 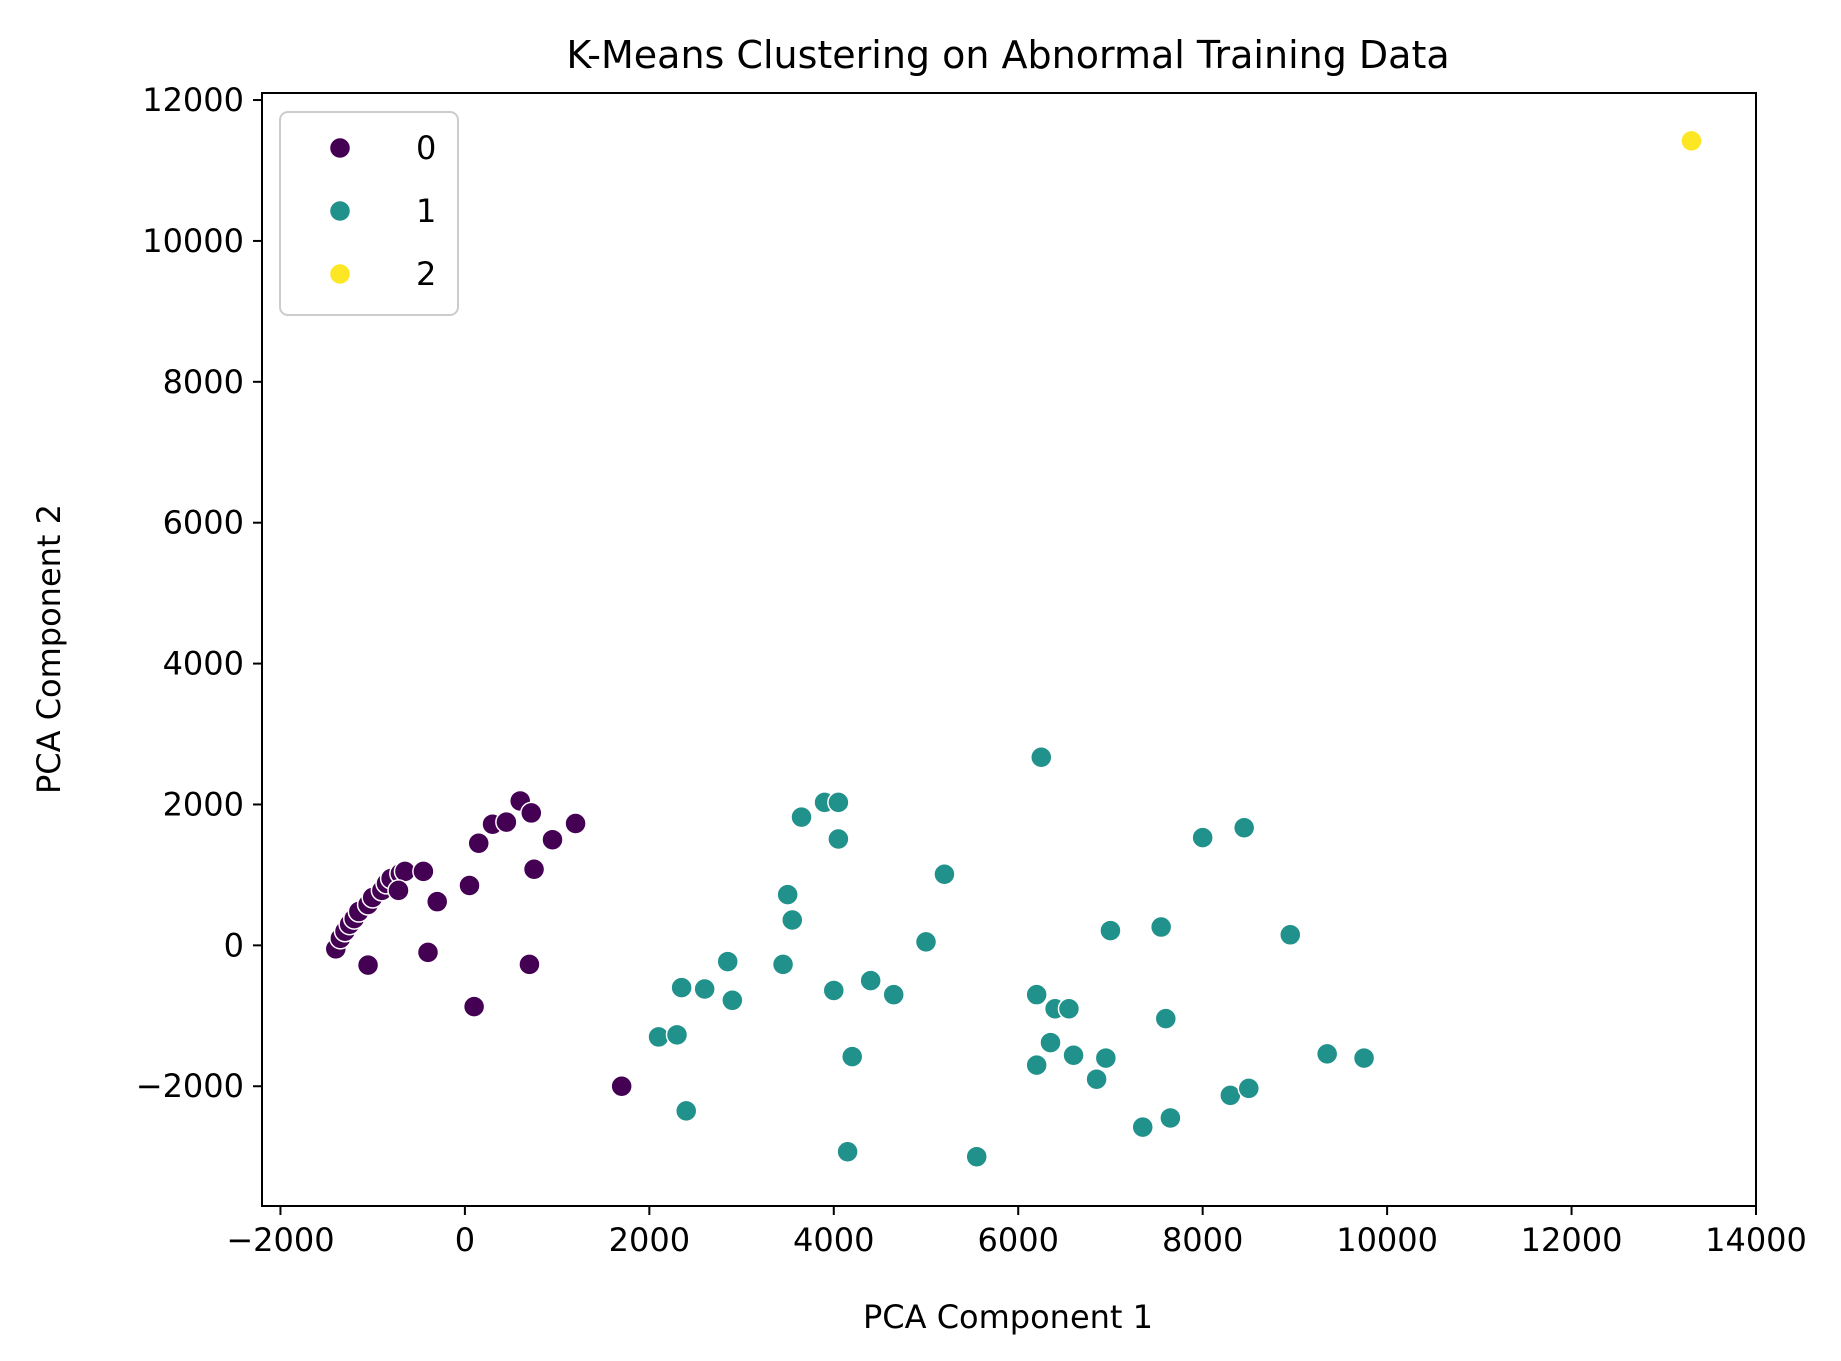 What do you see at coordinates (426, 148) in the screenshot?
I see `legend-label-0: 0` at bounding box center [426, 148].